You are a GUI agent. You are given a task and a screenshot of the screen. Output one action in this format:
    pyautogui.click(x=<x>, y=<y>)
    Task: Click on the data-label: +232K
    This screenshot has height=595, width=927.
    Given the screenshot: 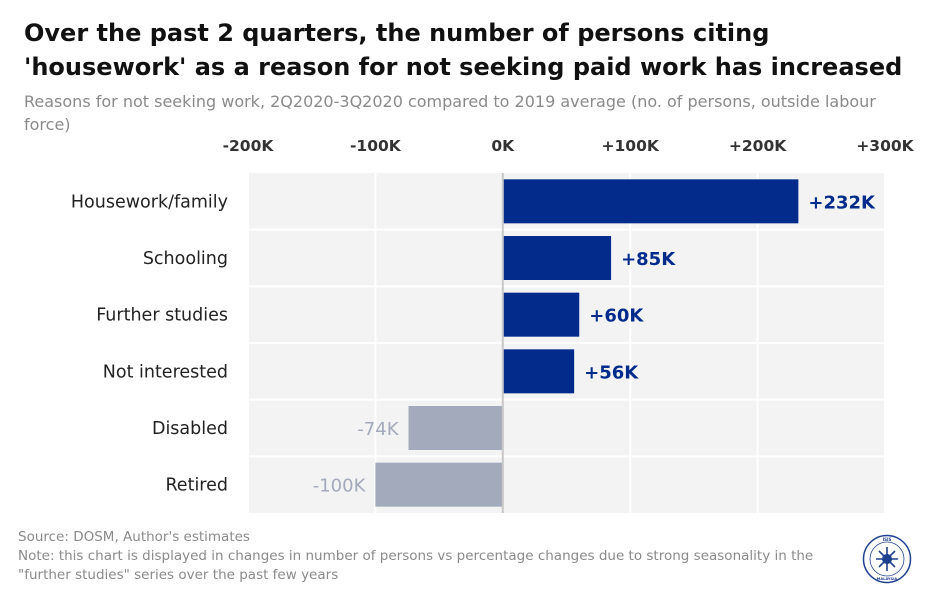 What is the action you would take?
    pyautogui.click(x=842, y=202)
    